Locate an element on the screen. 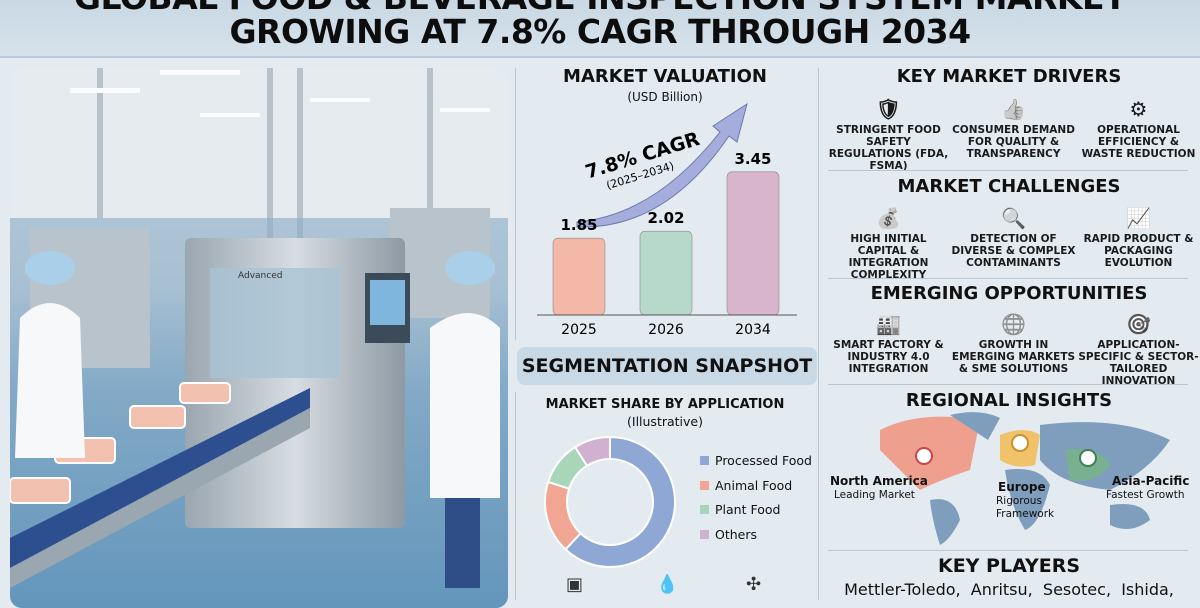 This screenshot has height=608, width=1200. donut-slice-animal-food is located at coordinates (563, 515).